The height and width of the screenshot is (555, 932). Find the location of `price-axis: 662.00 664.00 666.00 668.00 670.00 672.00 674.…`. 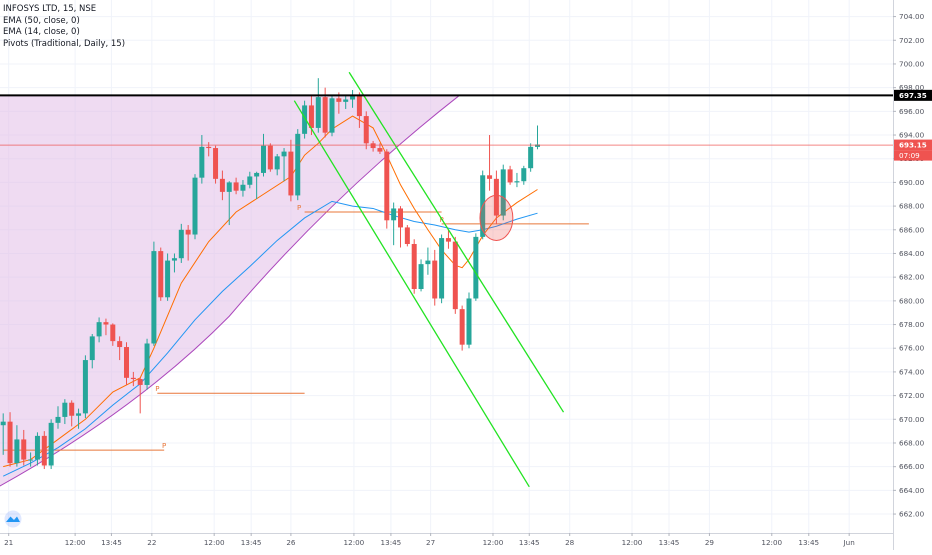

price-axis: 662.00 664.00 666.00 668.00 670.00 672.00 674.… is located at coordinates (909, 265).